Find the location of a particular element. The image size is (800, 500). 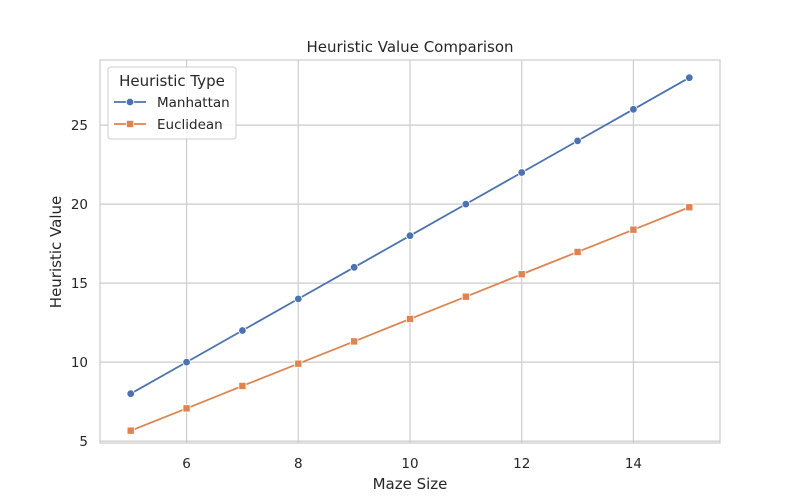

x-tick-label: 14 is located at coordinates (633, 464).